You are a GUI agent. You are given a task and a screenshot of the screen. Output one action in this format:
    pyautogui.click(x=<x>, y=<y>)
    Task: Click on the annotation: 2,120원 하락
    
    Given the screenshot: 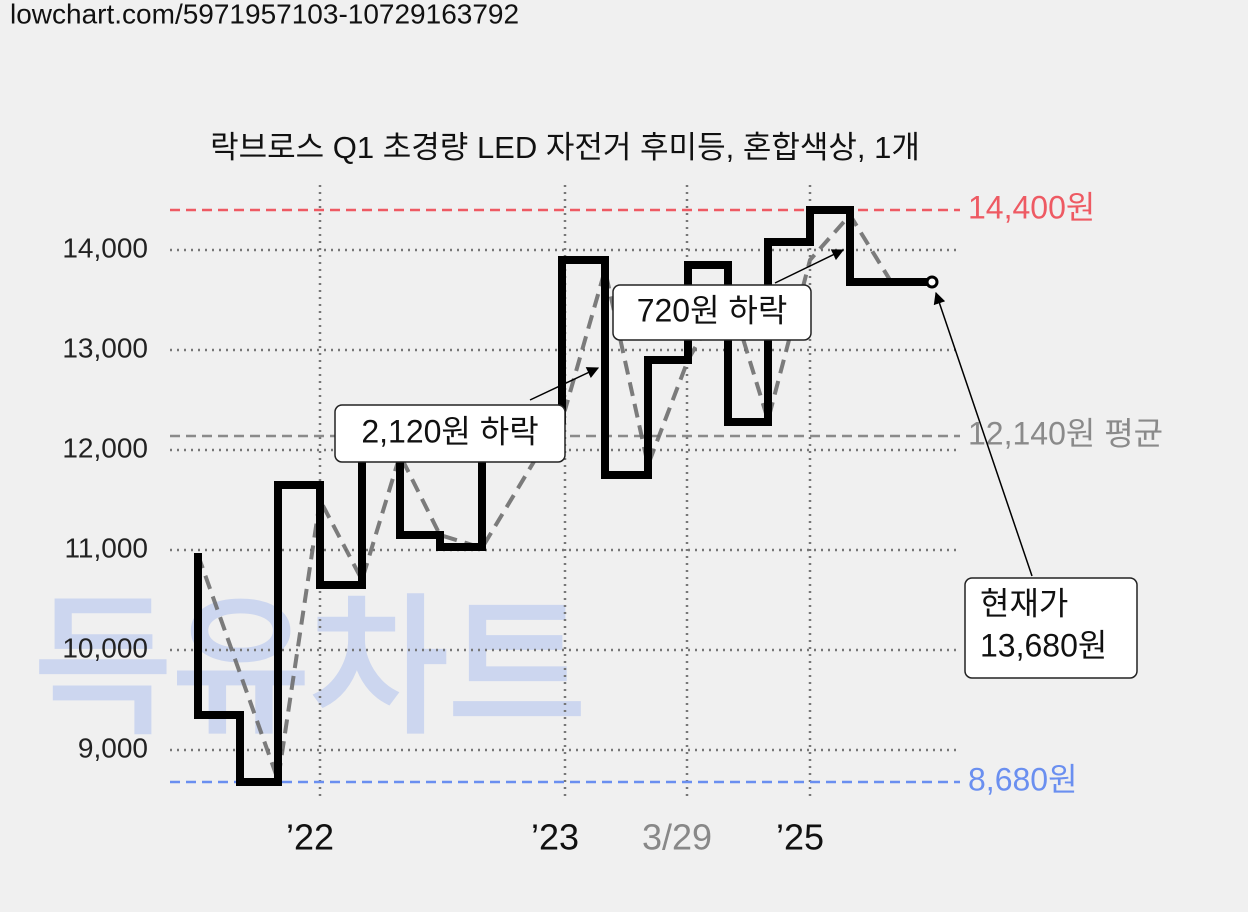 What is the action you would take?
    pyautogui.click(x=449, y=431)
    